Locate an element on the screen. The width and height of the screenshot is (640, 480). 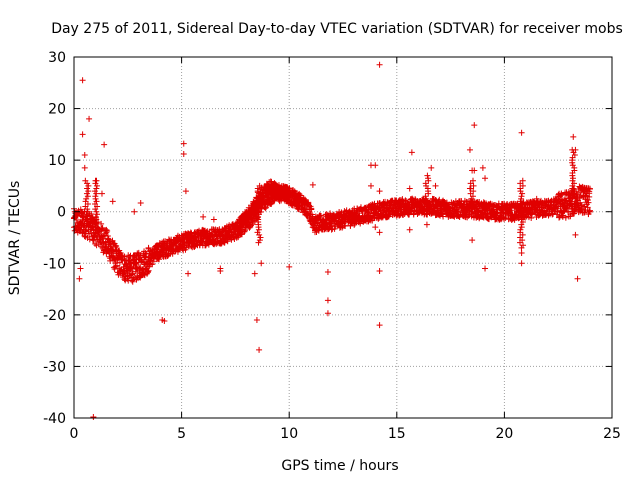
x-tick-label-20: 20 is located at coordinates (504, 434).